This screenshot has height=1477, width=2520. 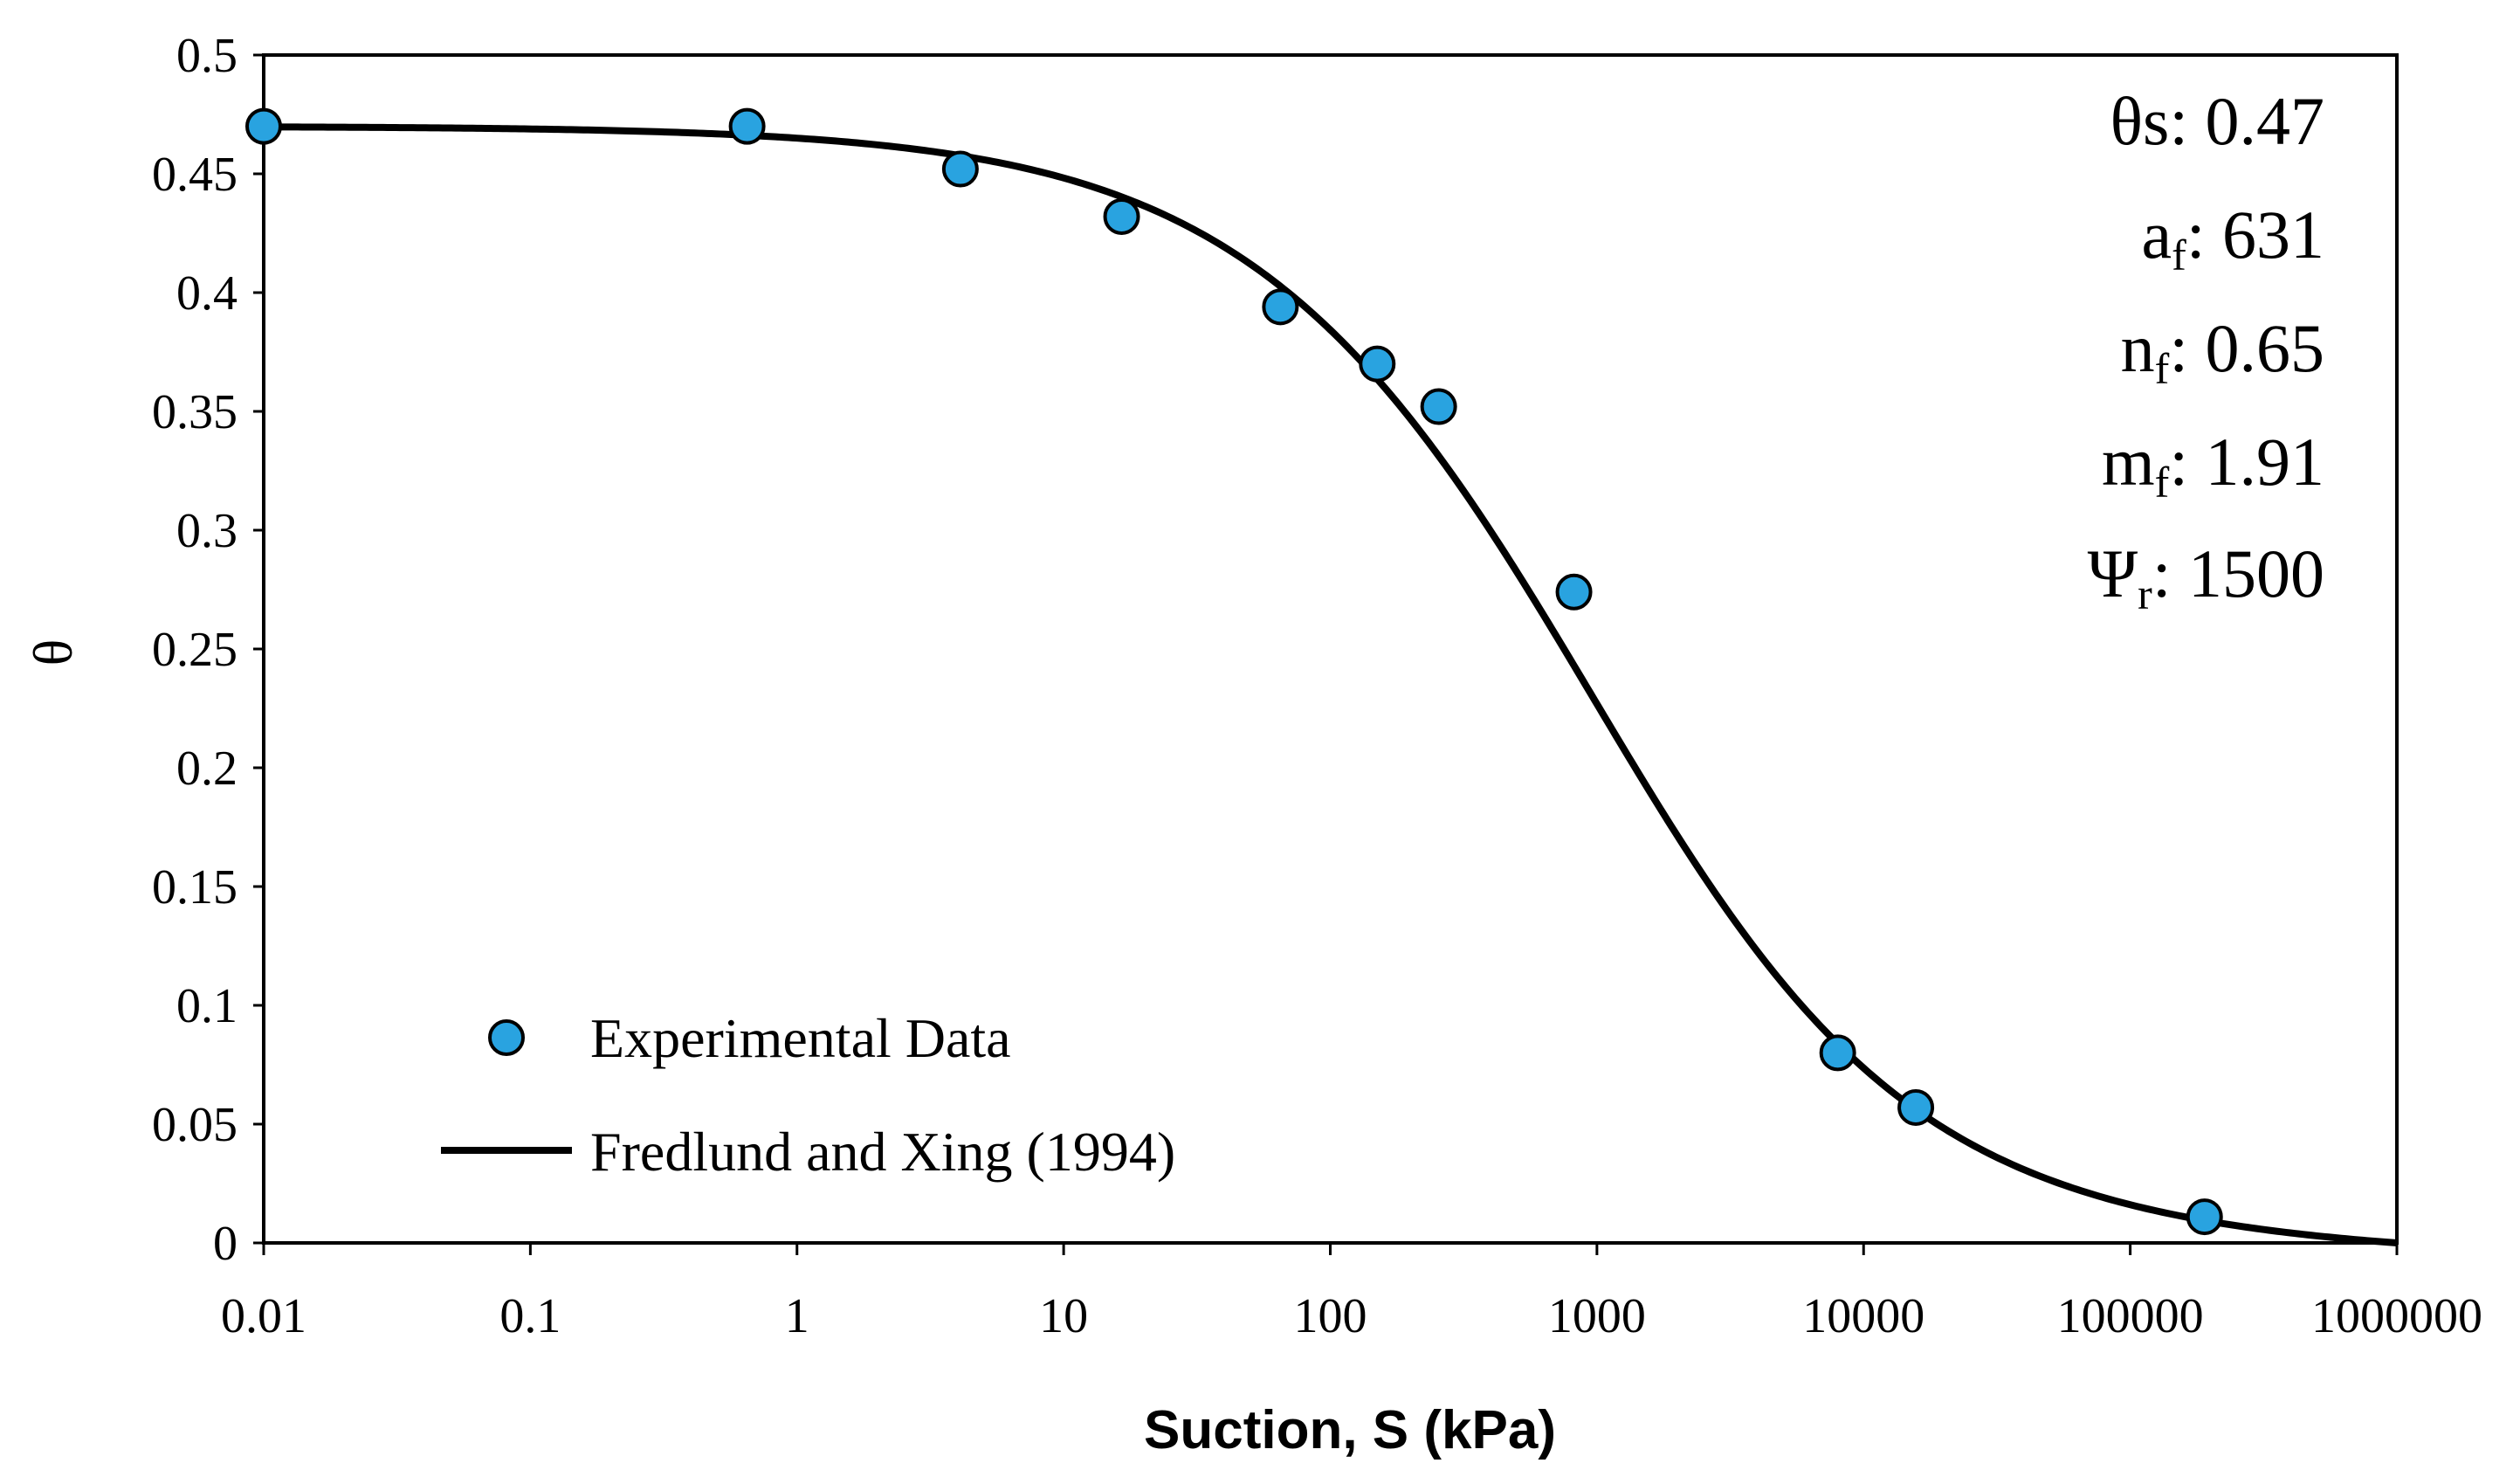 I want to click on x-tick-label: 0.01, so click(x=263, y=1316).